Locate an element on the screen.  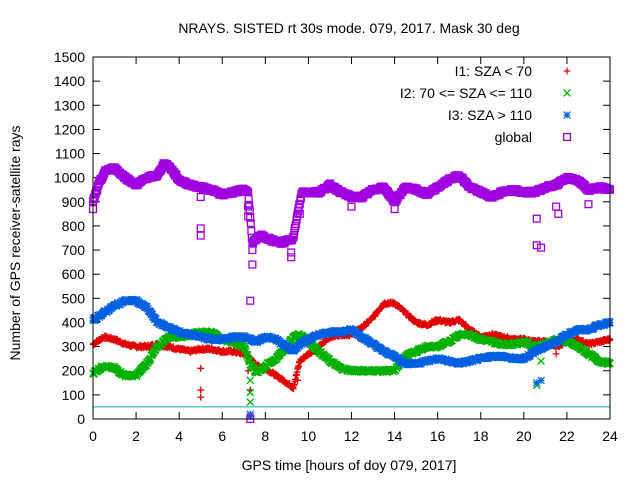
y-tick-label: 1100 is located at coordinates (70, 154).